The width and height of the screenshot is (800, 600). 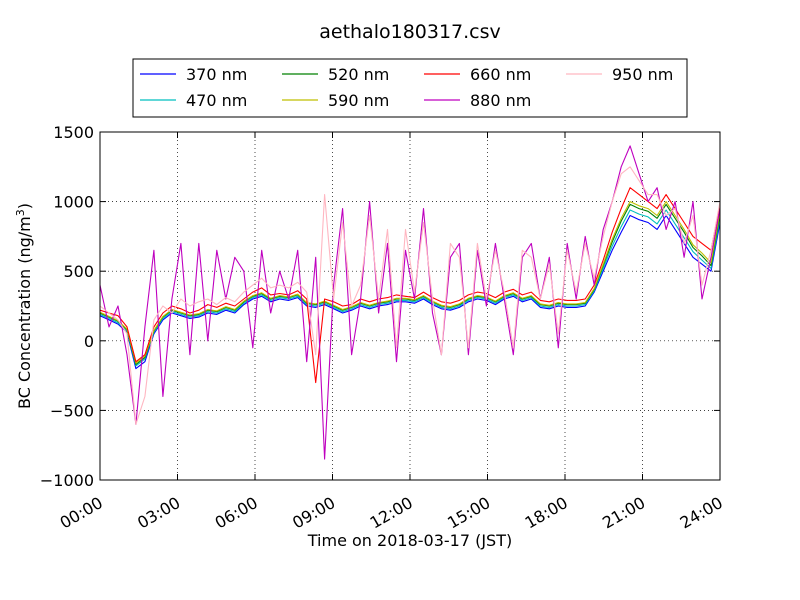 I want to click on legend-label: 520 nm, so click(x=358, y=74).